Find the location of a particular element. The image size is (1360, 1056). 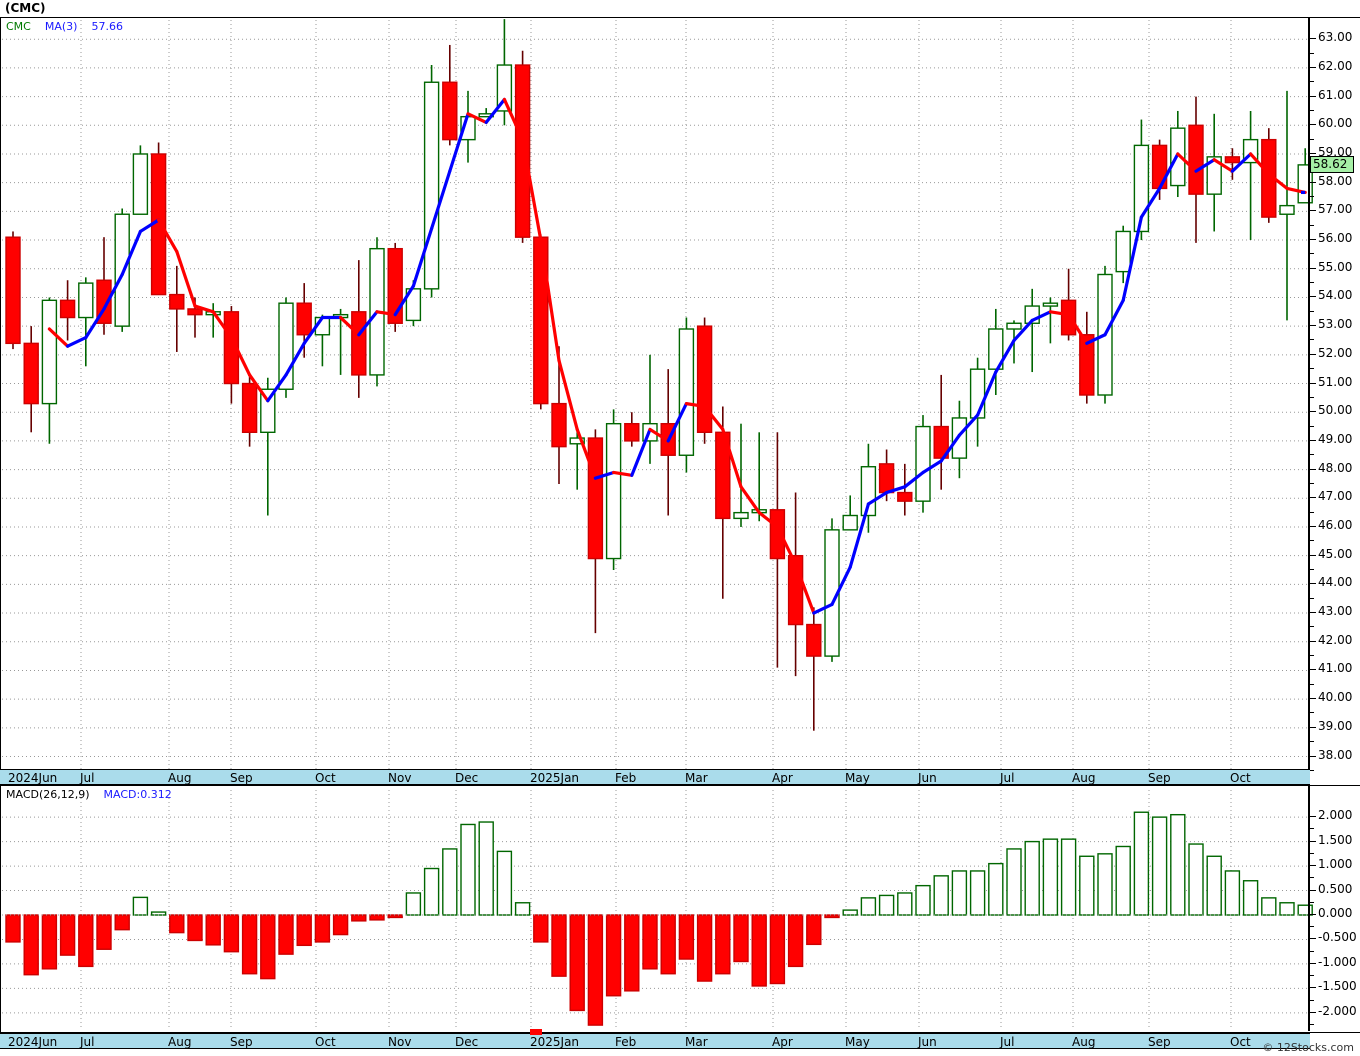

legend-ticker: CMC is located at coordinates (18, 26).